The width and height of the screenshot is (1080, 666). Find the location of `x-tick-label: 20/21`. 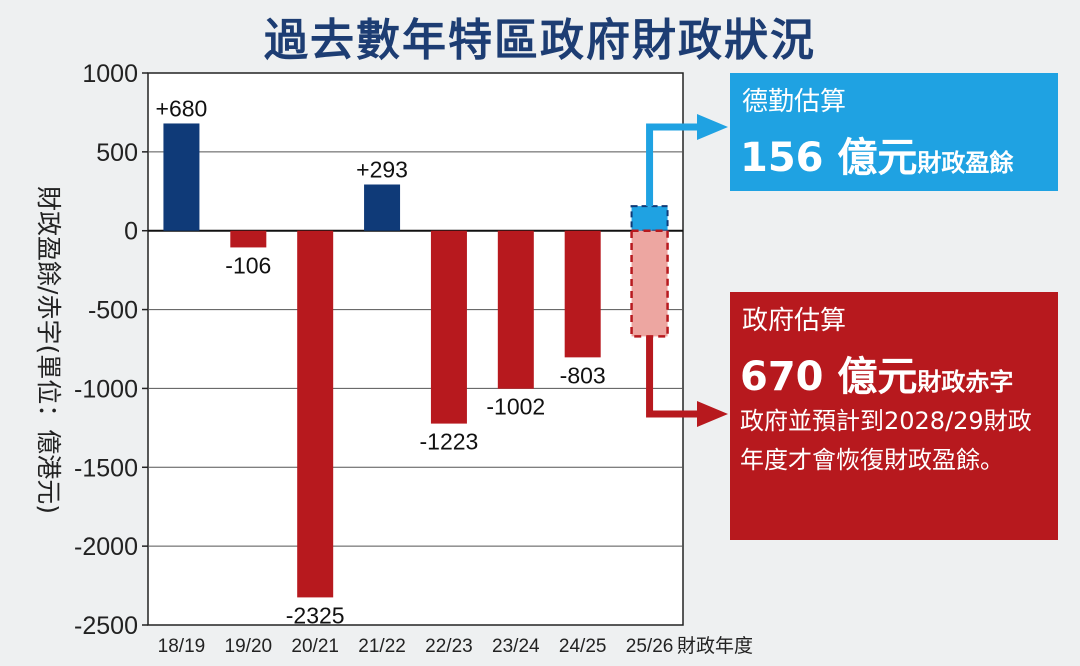

x-tick-label: 20/21 is located at coordinates (315, 646).